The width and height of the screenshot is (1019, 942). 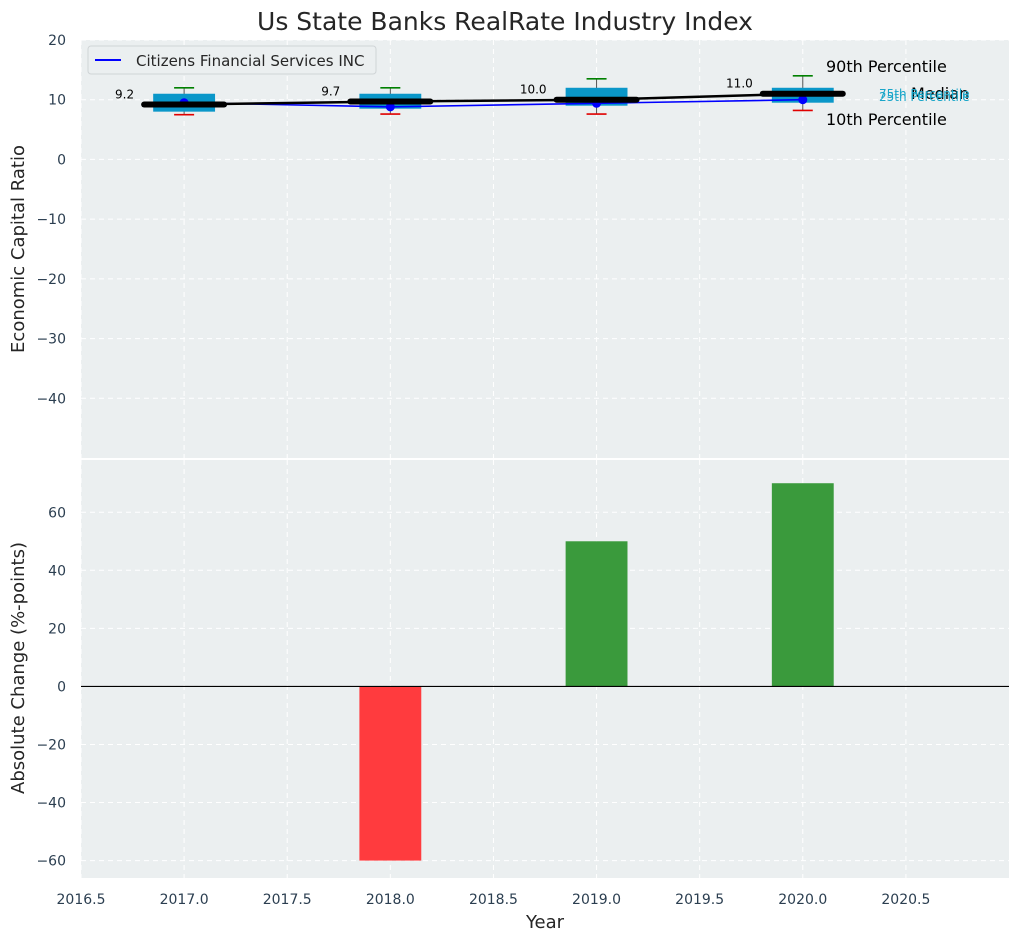 I want to click on legend-label-company: Citizens Financial Services INC, so click(x=250, y=61).